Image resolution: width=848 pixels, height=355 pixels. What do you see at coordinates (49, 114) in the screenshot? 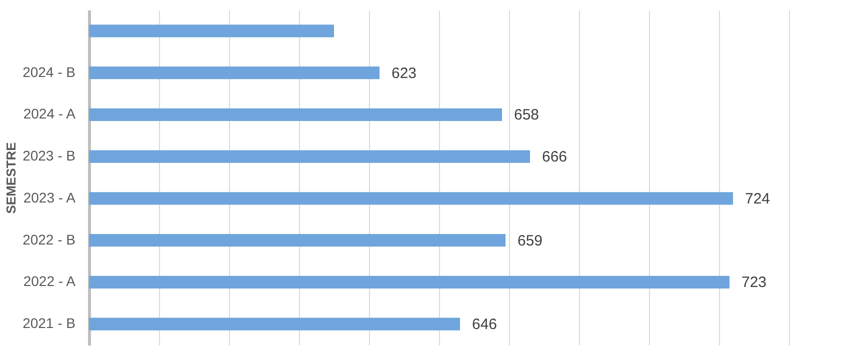
I see `y-tick-label: 2024 - A` at bounding box center [49, 114].